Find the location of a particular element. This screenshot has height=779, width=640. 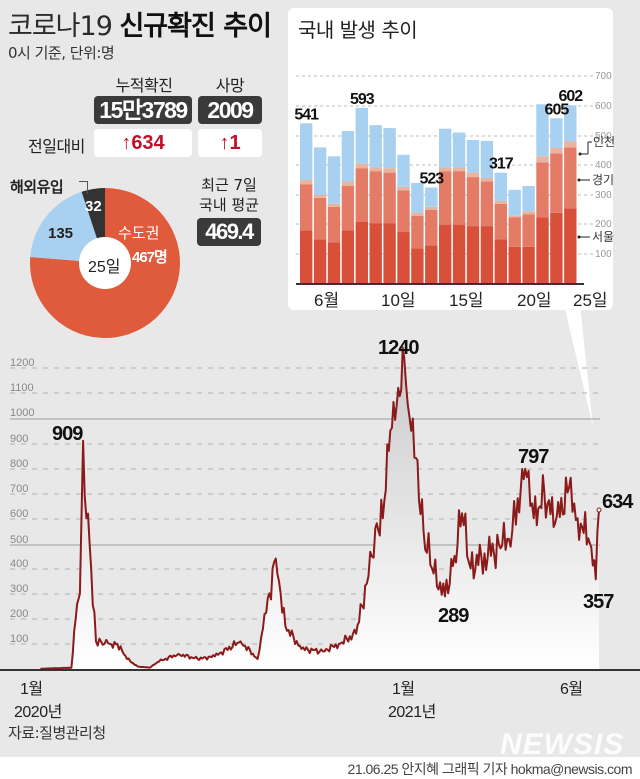

title-light: 코로나19 is located at coordinates (64, 26).